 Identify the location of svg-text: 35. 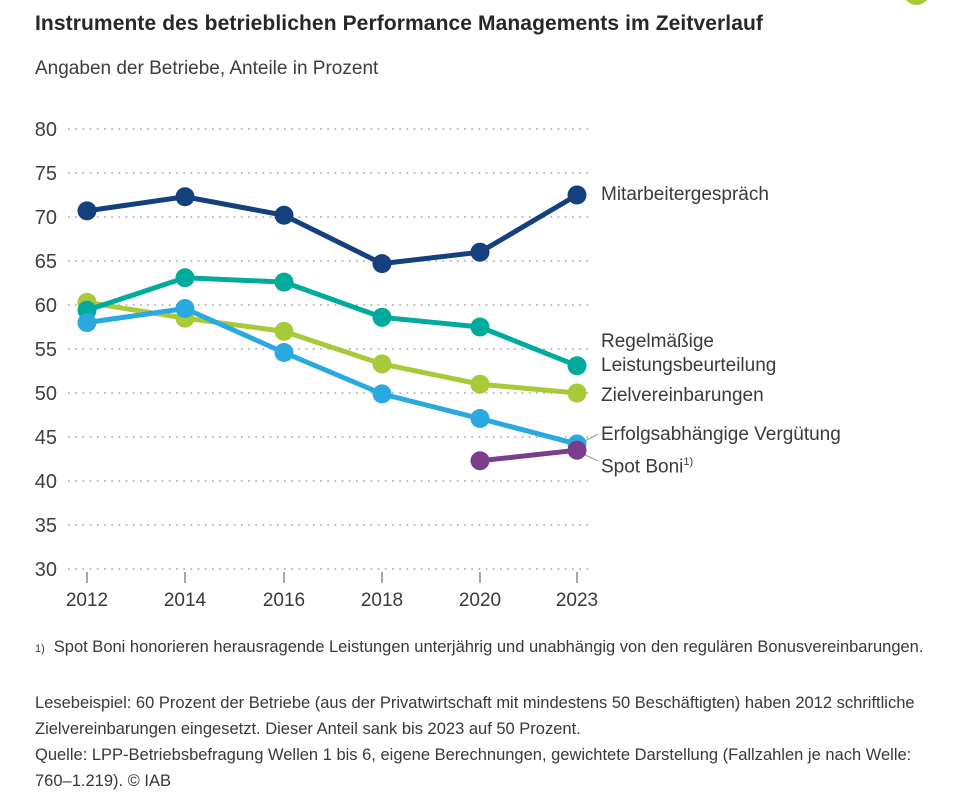
(46, 526).